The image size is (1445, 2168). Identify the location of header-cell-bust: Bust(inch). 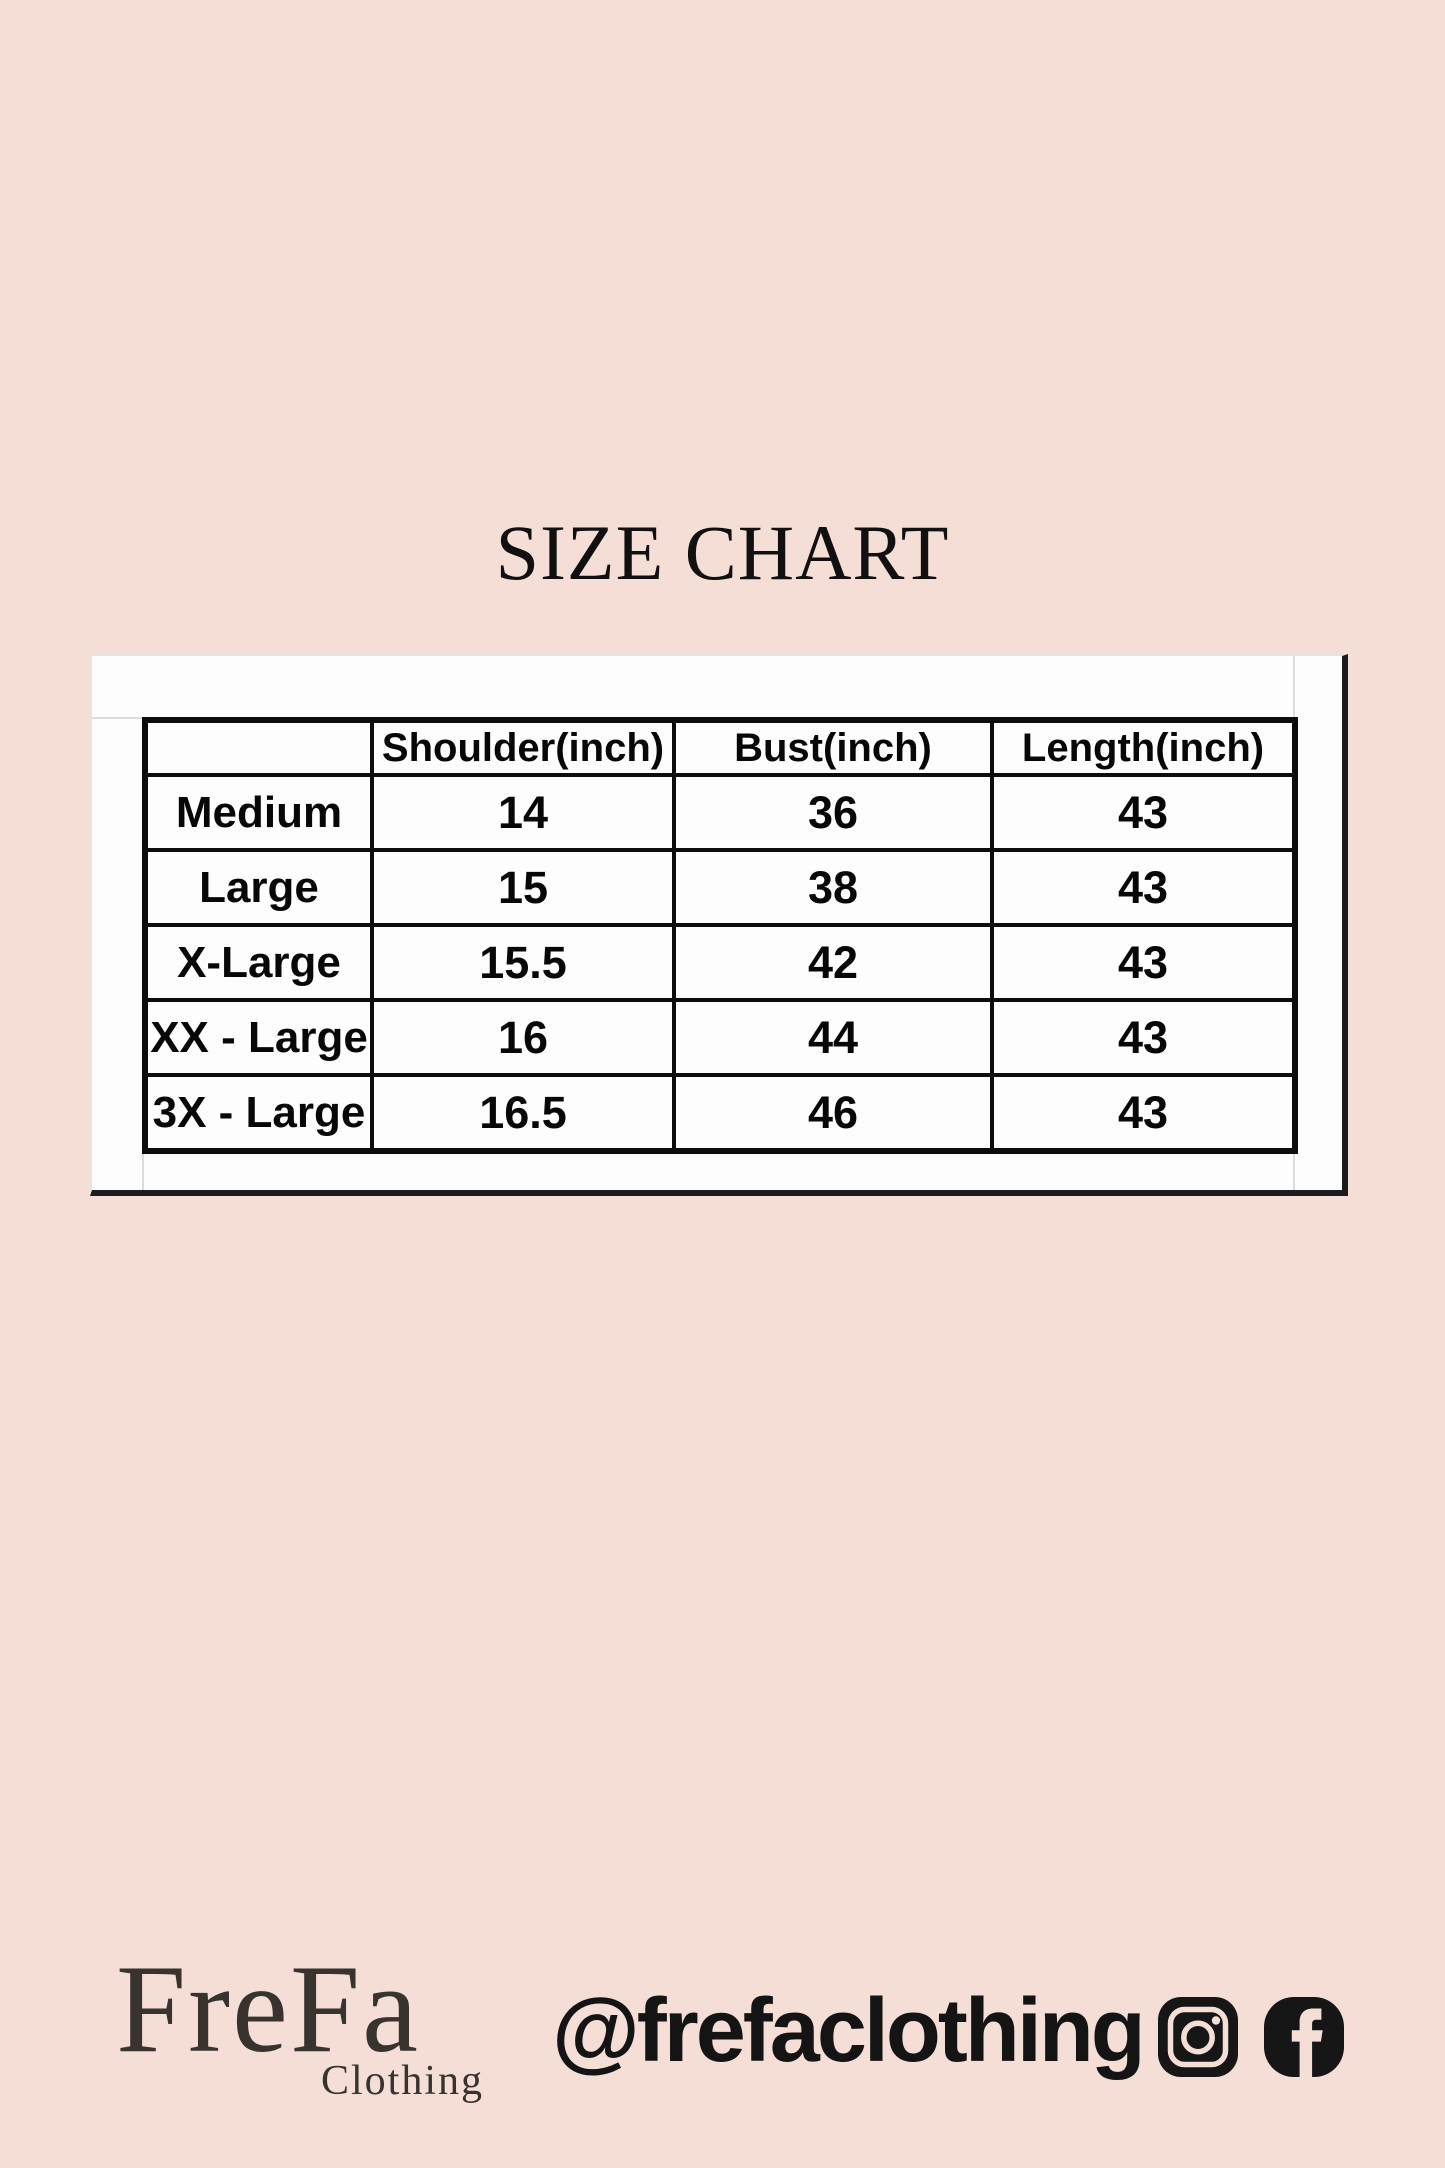
(833, 747).